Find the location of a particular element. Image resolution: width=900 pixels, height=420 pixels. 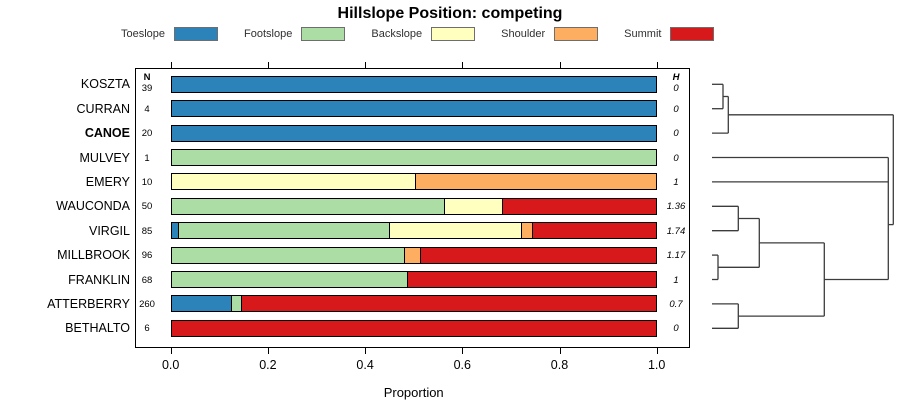

stacked-bar-atterberry is located at coordinates (413, 304).